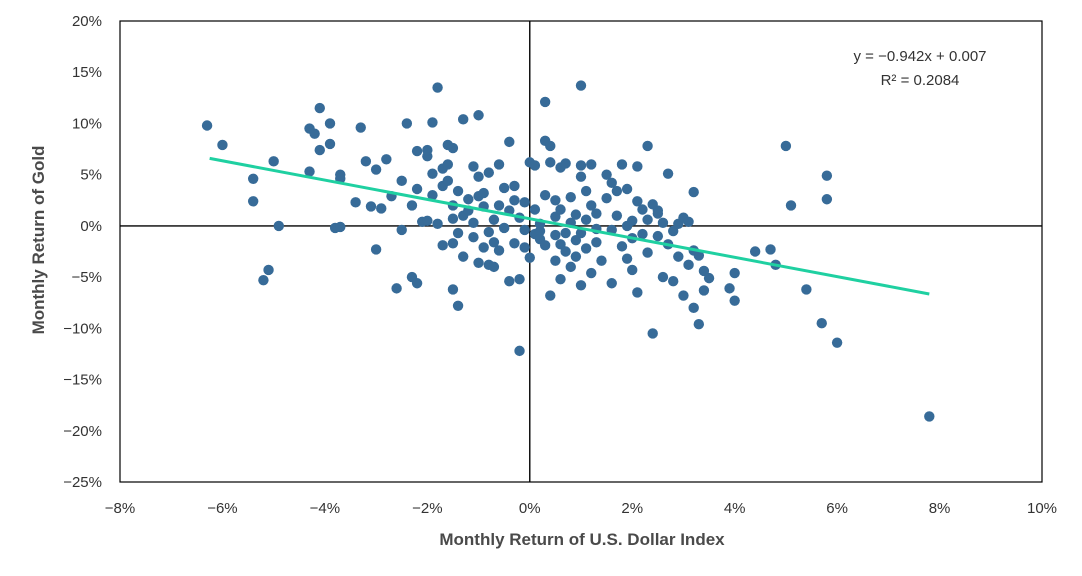  I want to click on x-tick-label: −6%, so click(222, 508).